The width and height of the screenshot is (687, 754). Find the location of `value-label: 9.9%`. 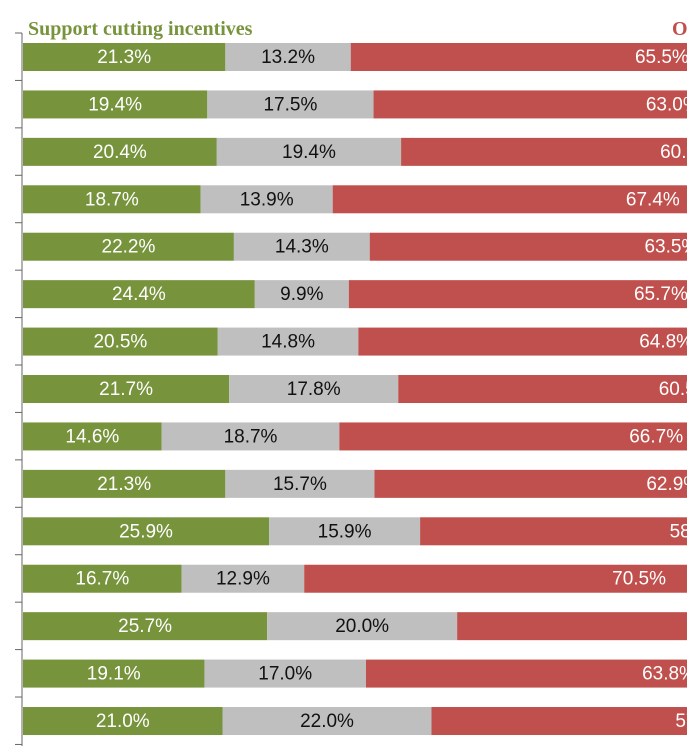

value-label: 9.9% is located at coordinates (301, 294).